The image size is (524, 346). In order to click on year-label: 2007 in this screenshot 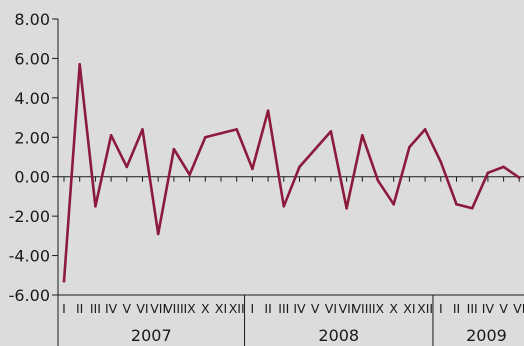, I will do `click(151, 335)`.